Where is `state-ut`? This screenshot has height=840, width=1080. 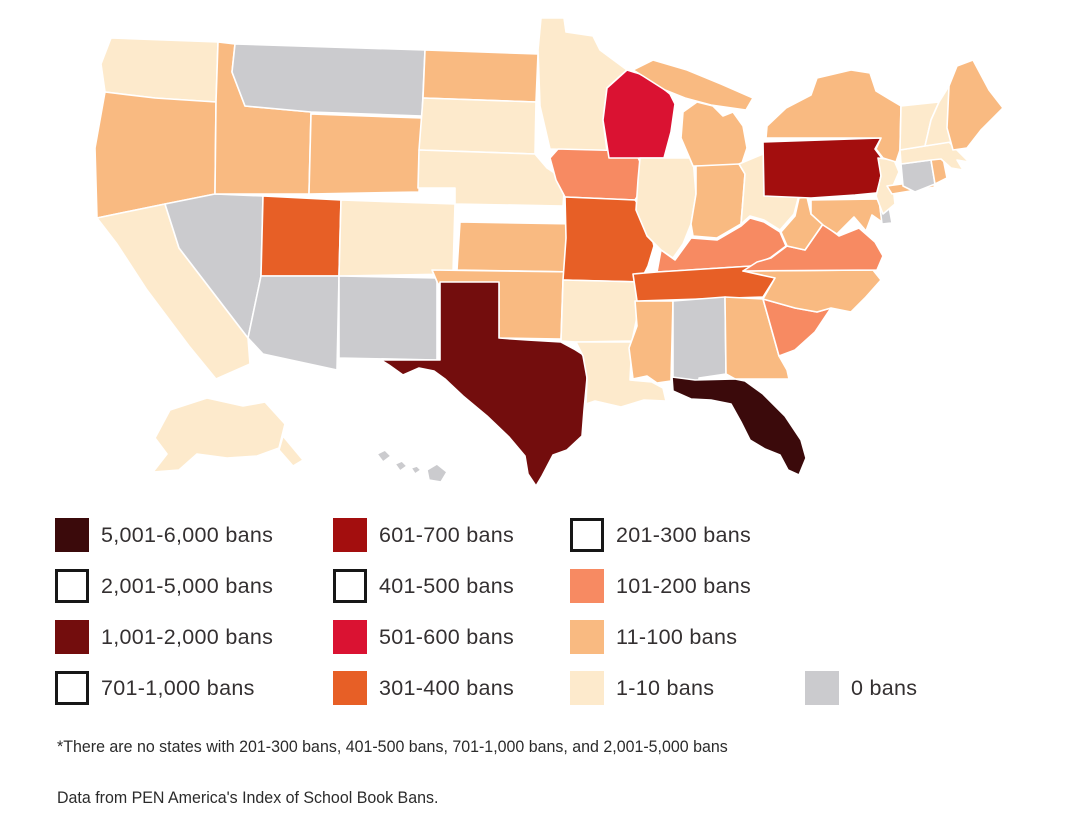 state-ut is located at coordinates (301, 236).